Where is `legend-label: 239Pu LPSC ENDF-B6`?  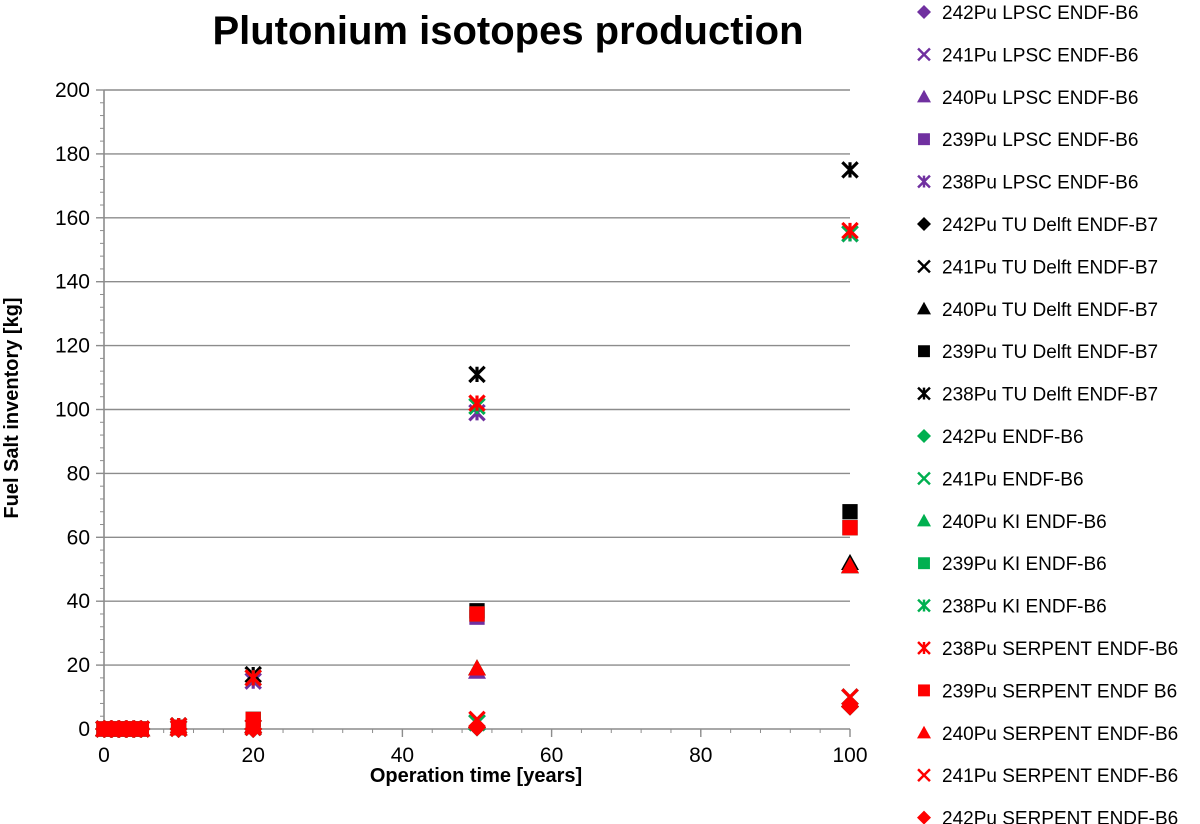
legend-label: 239Pu LPSC ENDF-B6 is located at coordinates (1040, 140).